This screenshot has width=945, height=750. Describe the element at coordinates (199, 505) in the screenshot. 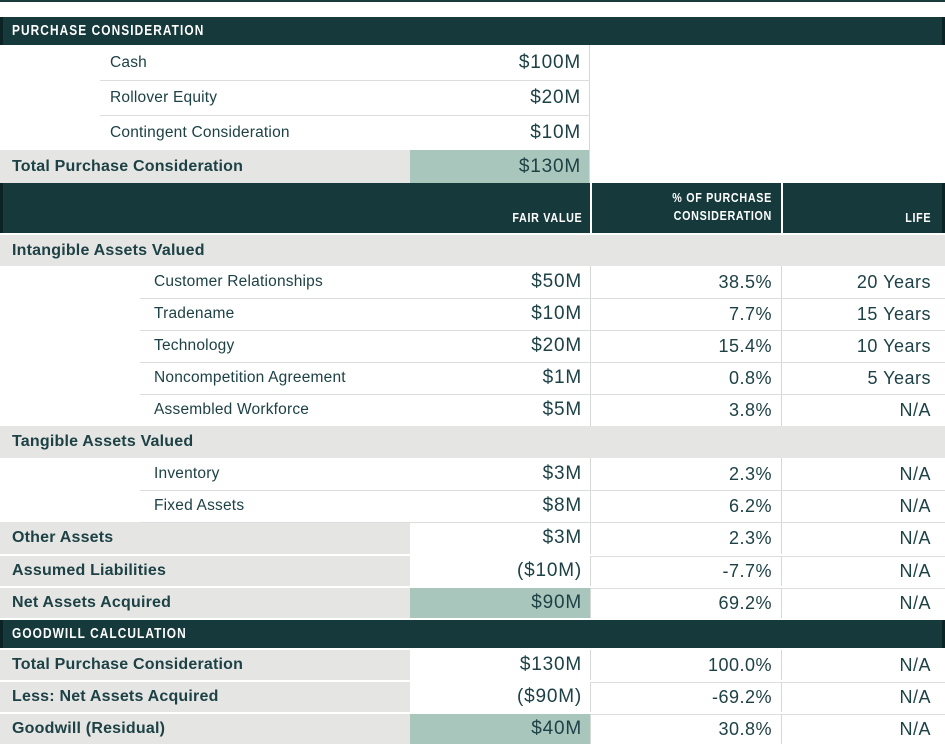

I see `row-label: Fixed Assets` at that location.